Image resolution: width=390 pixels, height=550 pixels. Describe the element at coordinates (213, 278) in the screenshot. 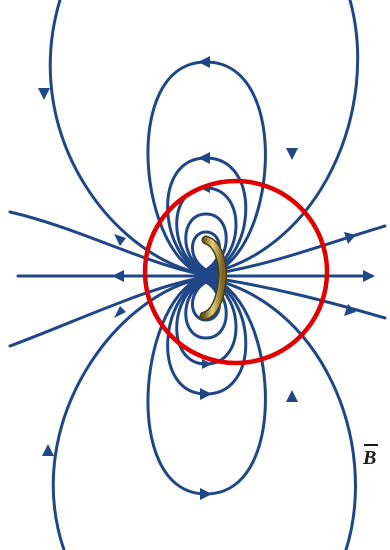

I see `current-loop` at that location.